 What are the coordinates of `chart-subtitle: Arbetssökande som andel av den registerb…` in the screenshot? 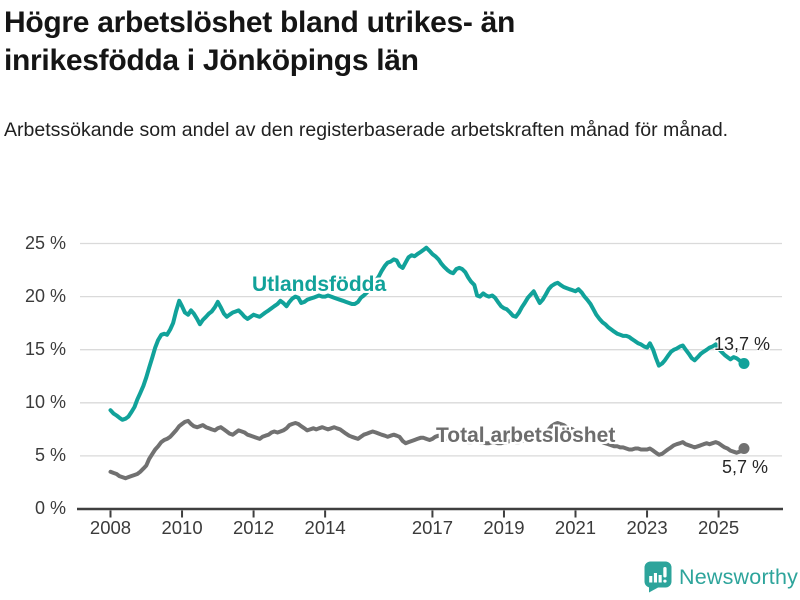 It's located at (366, 130).